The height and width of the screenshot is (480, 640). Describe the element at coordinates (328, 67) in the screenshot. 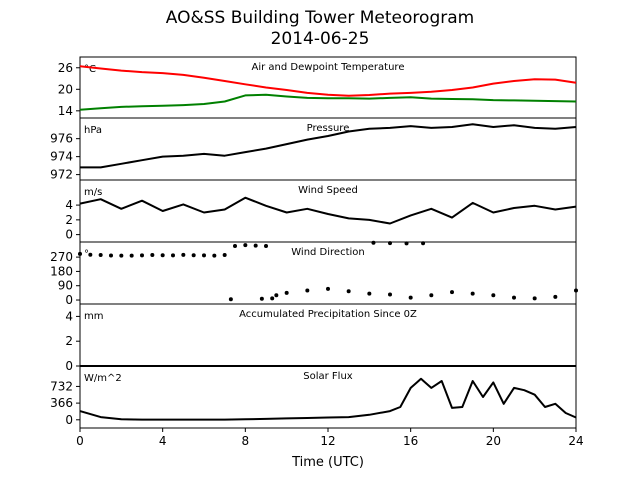

I see `panel-title-0: Air and Dewpoint Temperature` at that location.